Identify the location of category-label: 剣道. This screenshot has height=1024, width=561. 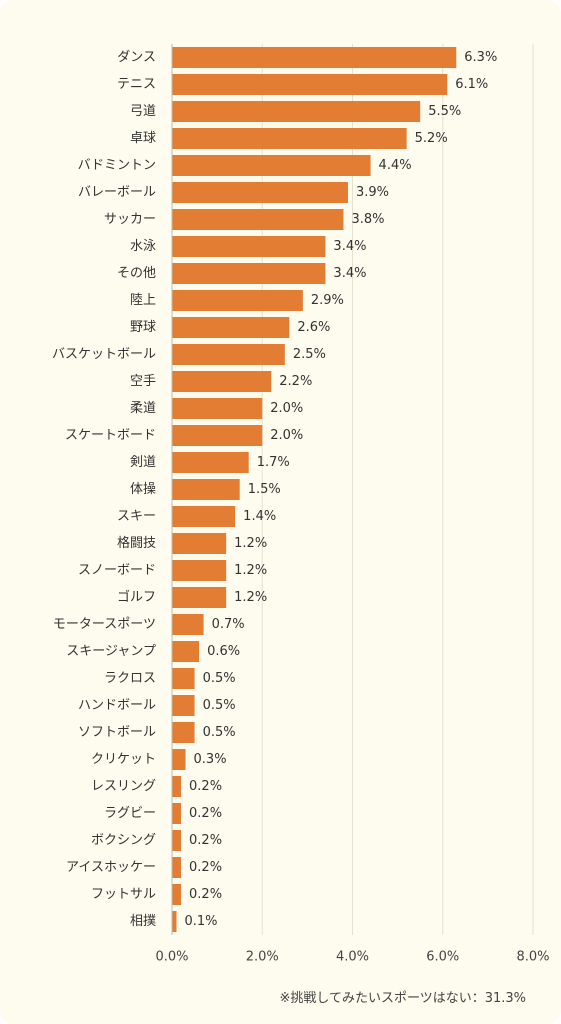
(143, 462).